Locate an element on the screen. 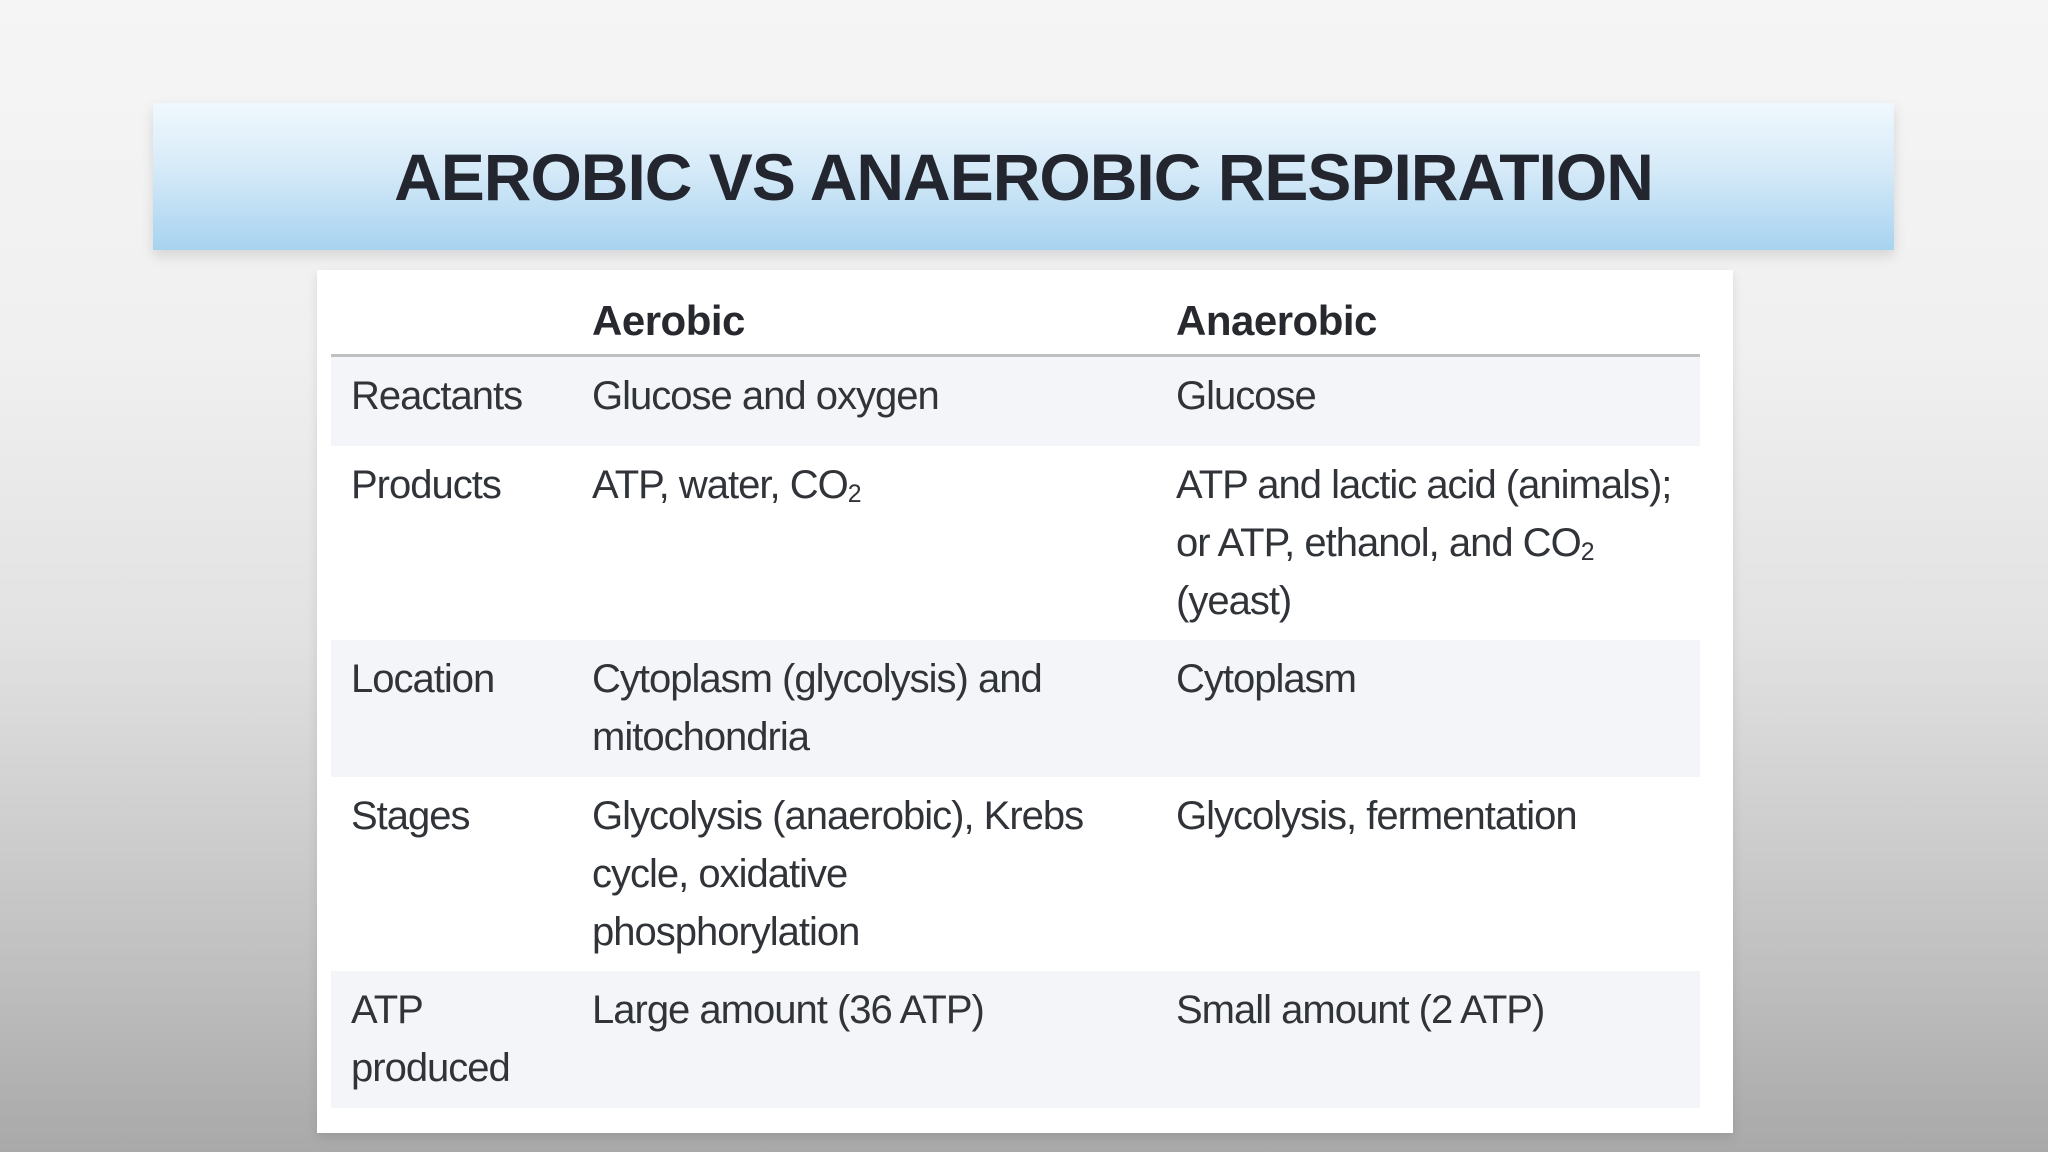  header-cell-anaerobic: Anaerobic is located at coordinates (1276, 320).